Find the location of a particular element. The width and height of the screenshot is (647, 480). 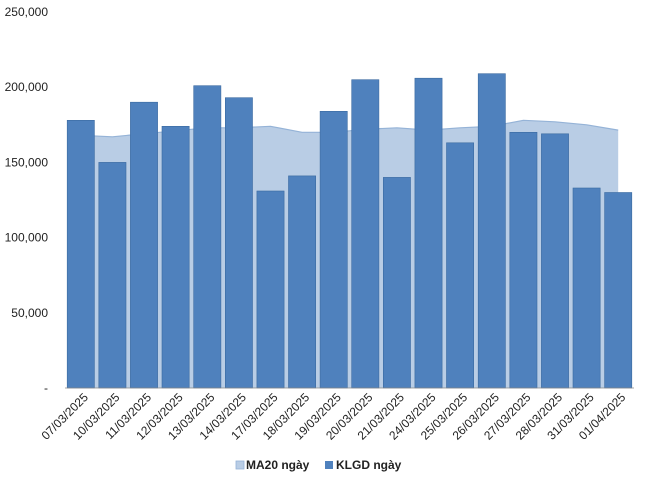

y-tick-label: 200,000 is located at coordinates (27, 87).